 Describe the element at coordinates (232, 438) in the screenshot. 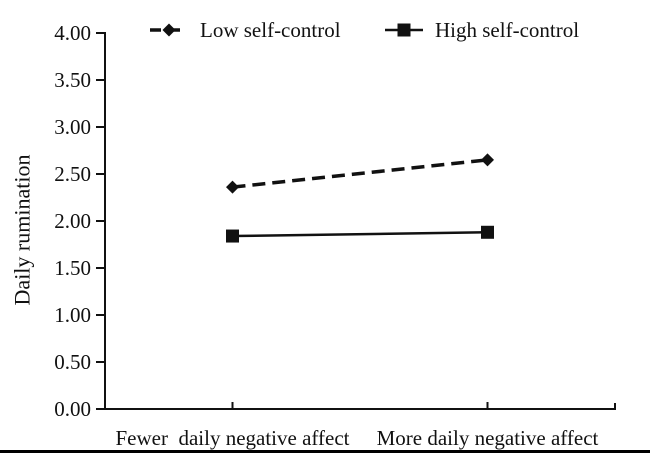

I see `x-category-label: Fewer daily negative affect` at that location.